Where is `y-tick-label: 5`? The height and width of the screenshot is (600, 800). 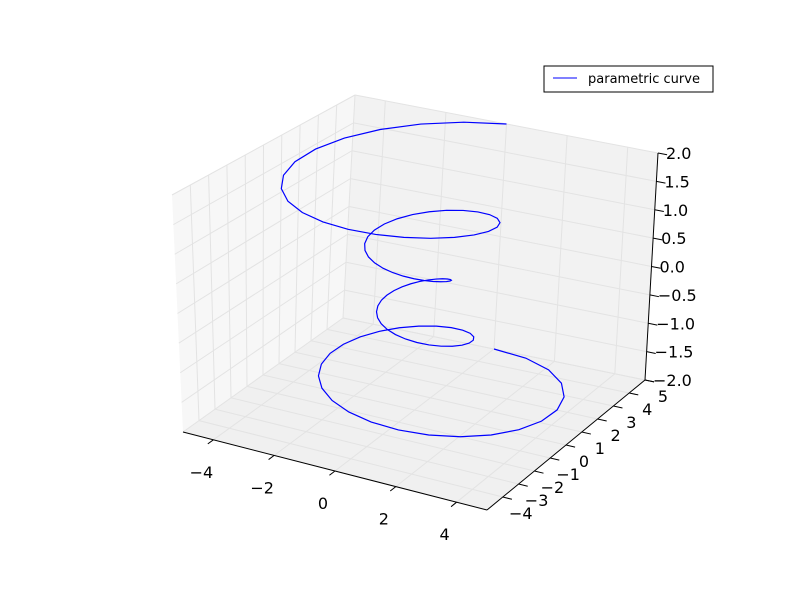 y-tick-label: 5 is located at coordinates (663, 396).